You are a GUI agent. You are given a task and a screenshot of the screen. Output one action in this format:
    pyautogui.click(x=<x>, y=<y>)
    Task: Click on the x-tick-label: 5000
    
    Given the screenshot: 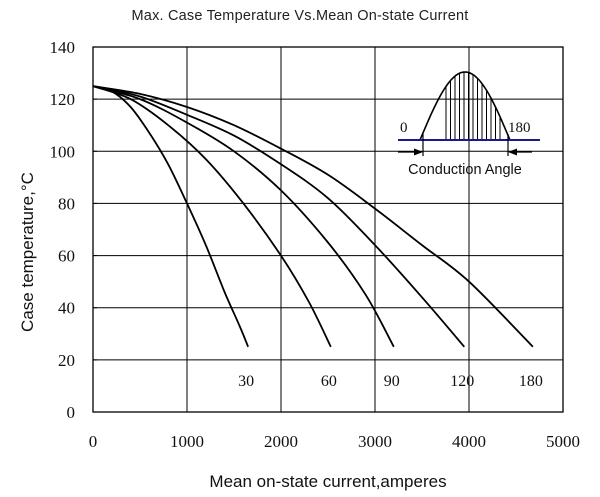 What is the action you would take?
    pyautogui.click(x=563, y=441)
    